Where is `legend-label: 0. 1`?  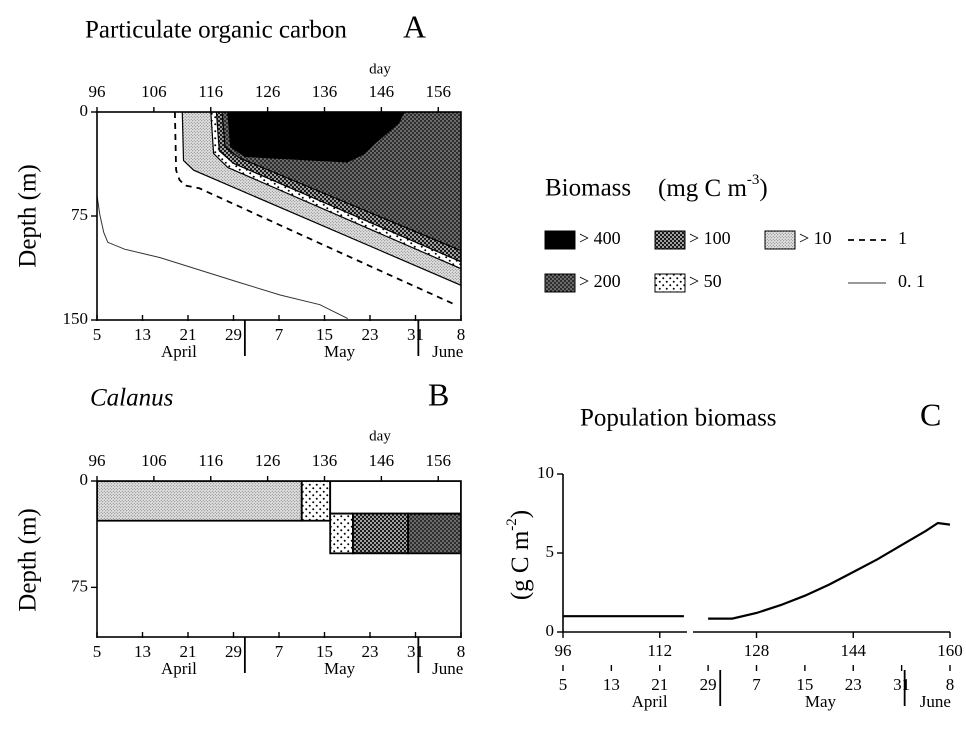 legend-label: 0. 1 is located at coordinates (911, 281).